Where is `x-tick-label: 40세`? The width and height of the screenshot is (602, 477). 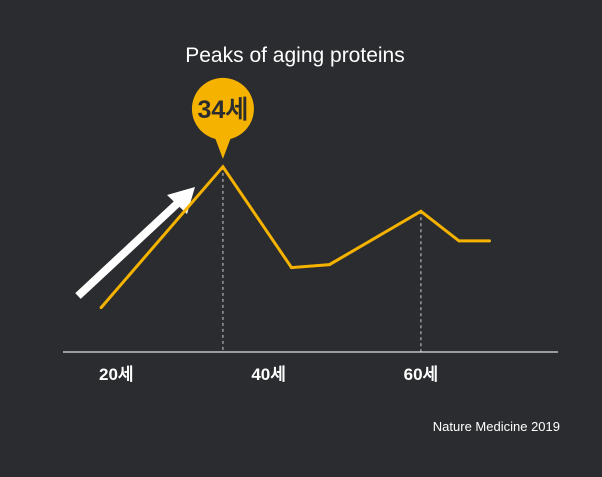 x-tick-label: 40세 is located at coordinates (268, 374).